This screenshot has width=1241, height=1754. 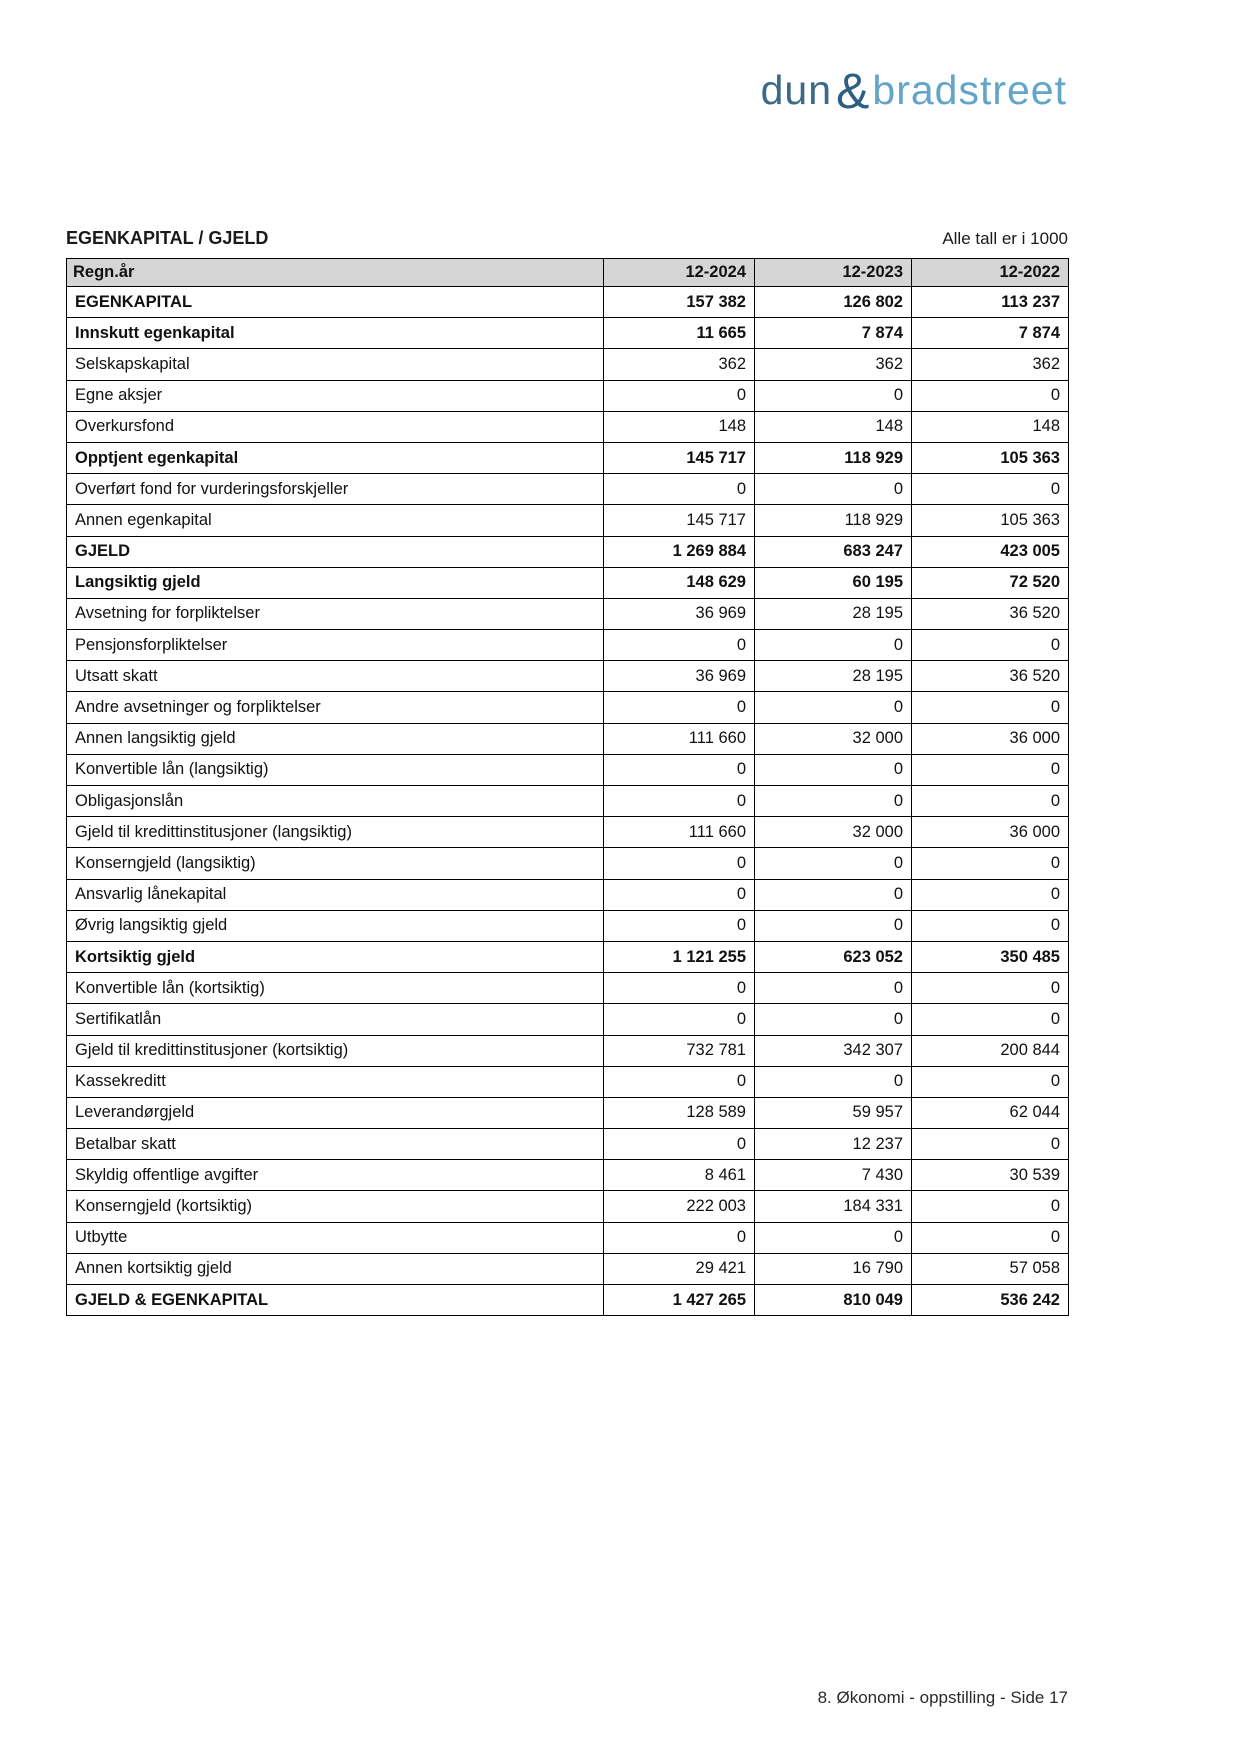 I want to click on row-value: 59 957, so click(x=833, y=1113).